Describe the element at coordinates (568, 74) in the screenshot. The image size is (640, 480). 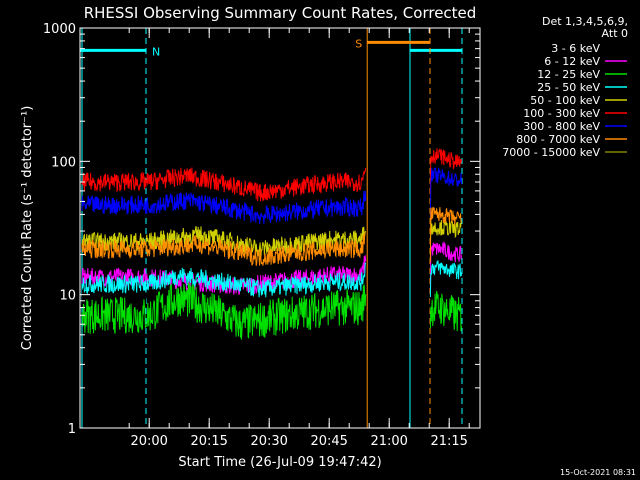
I see `legend-item-label: 12 - 25 keV` at that location.